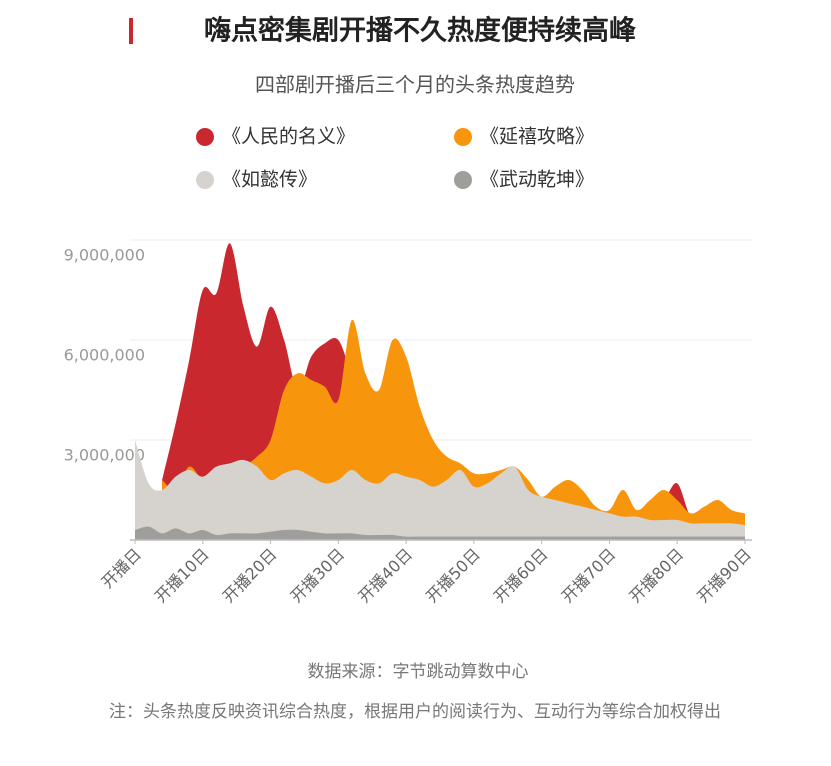  What do you see at coordinates (537, 137) in the screenshot?
I see `legend-label: 《延禧攻略》` at bounding box center [537, 137].